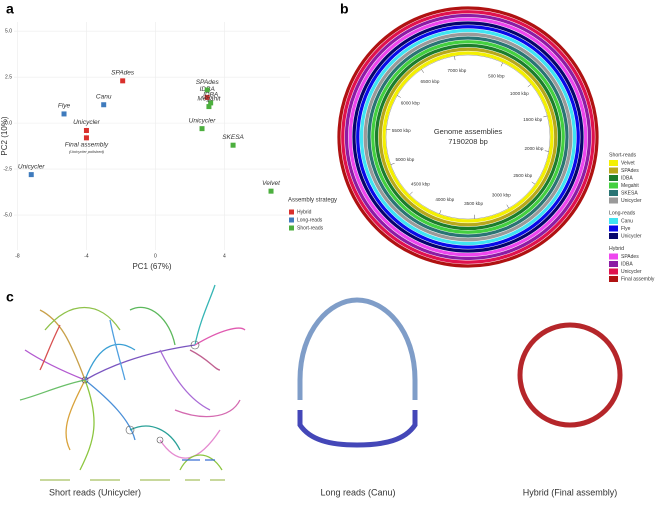  I want to click on legend-label: Long-reads, so click(310, 220).